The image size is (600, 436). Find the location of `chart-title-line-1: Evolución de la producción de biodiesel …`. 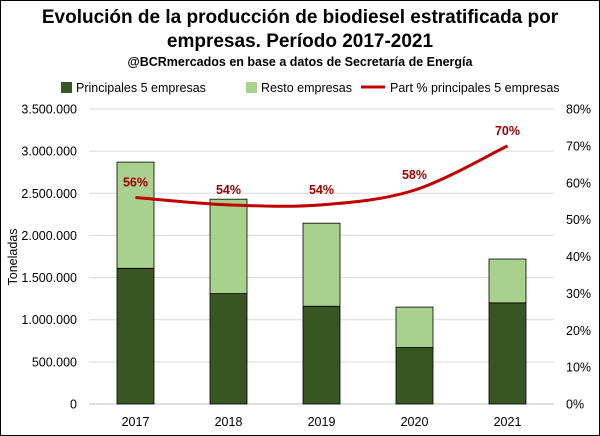

chart-title-line-1: Evolución de la producción de biodiesel … is located at coordinates (300, 17).